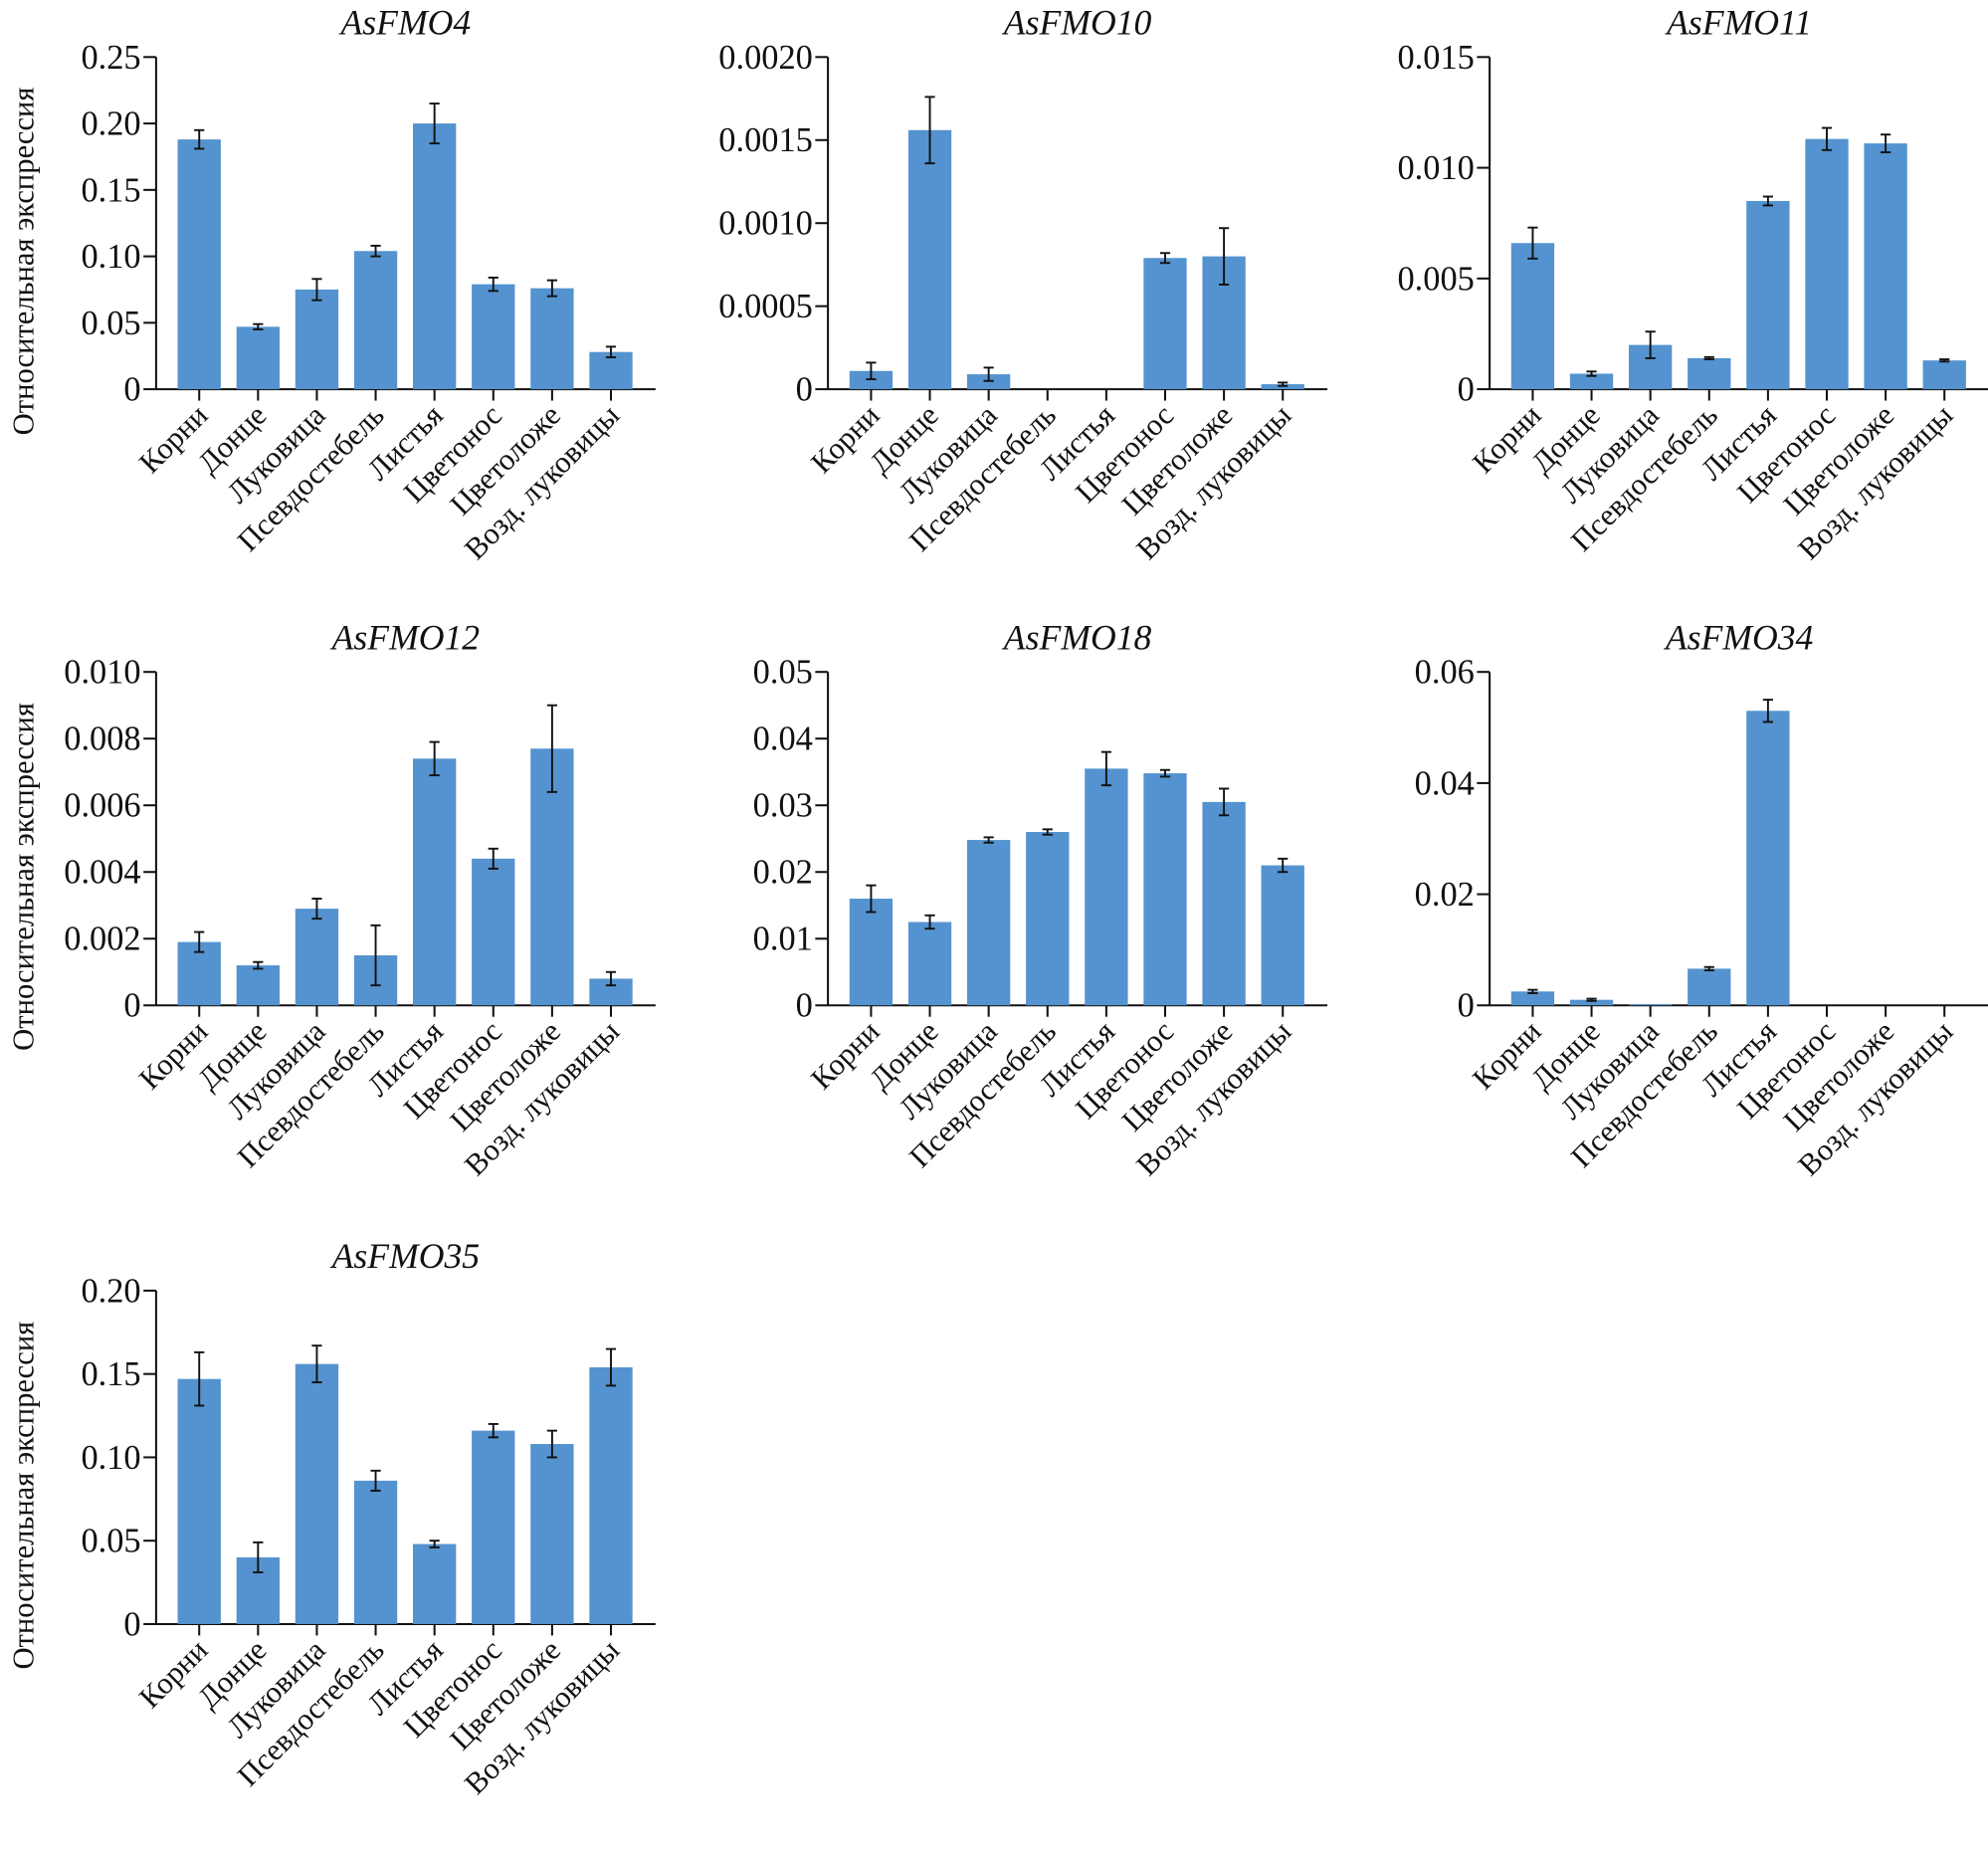 The width and height of the screenshot is (1988, 1851). I want to click on chart-title: AsFMO10, so click(1077, 22).